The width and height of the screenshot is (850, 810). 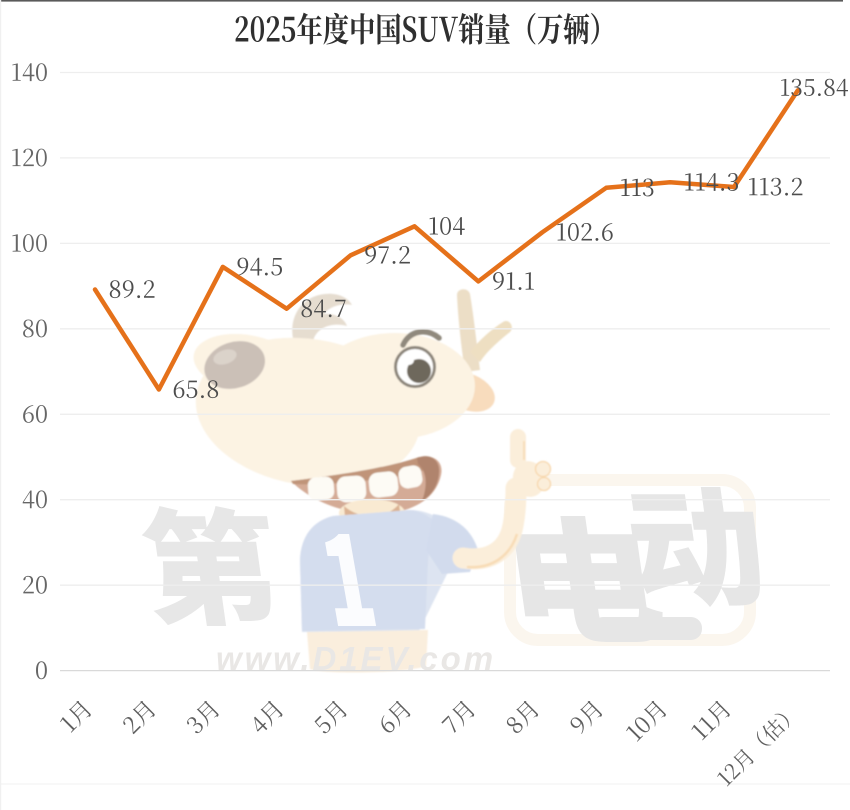 What do you see at coordinates (356, 658) in the screenshot?
I see `svg-text: www.D1EV.com` at bounding box center [356, 658].